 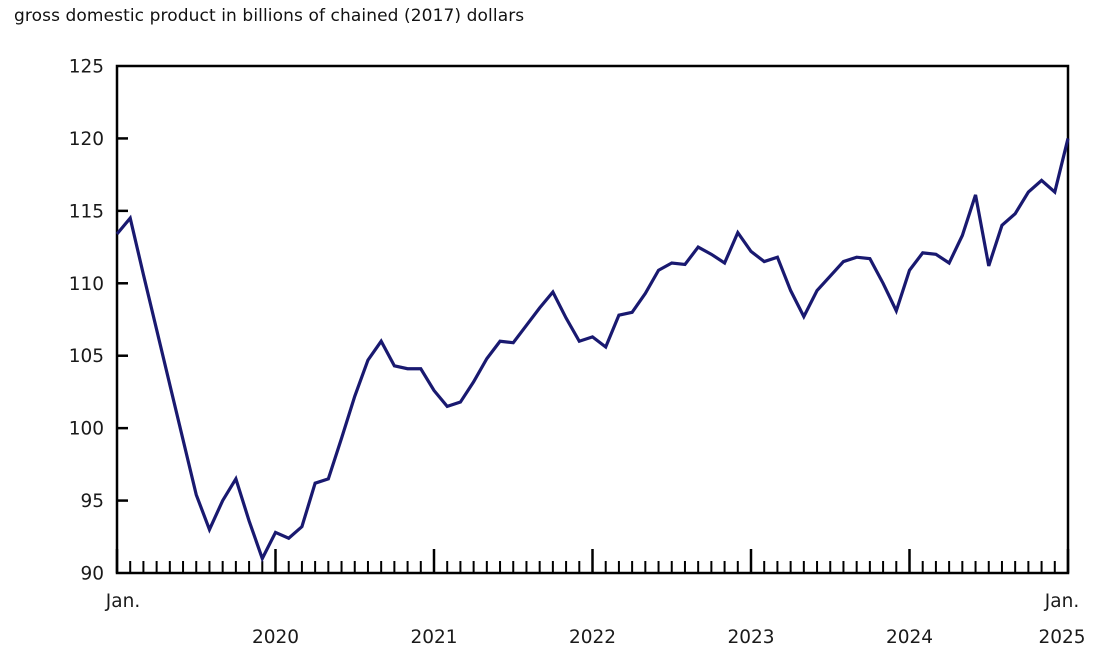 What do you see at coordinates (86, 211) in the screenshot?
I see `y-axis-tick-label: 115` at bounding box center [86, 211].